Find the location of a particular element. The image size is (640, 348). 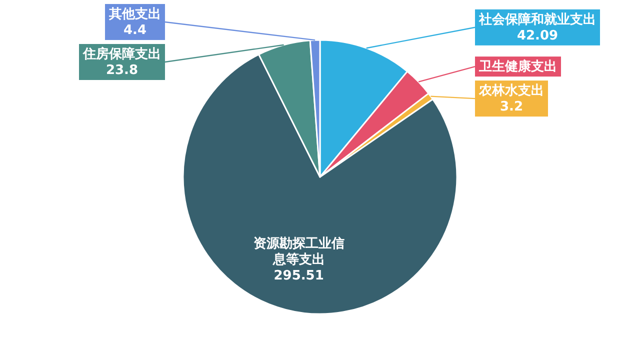

data-label: 4.4 is located at coordinates (135, 30).